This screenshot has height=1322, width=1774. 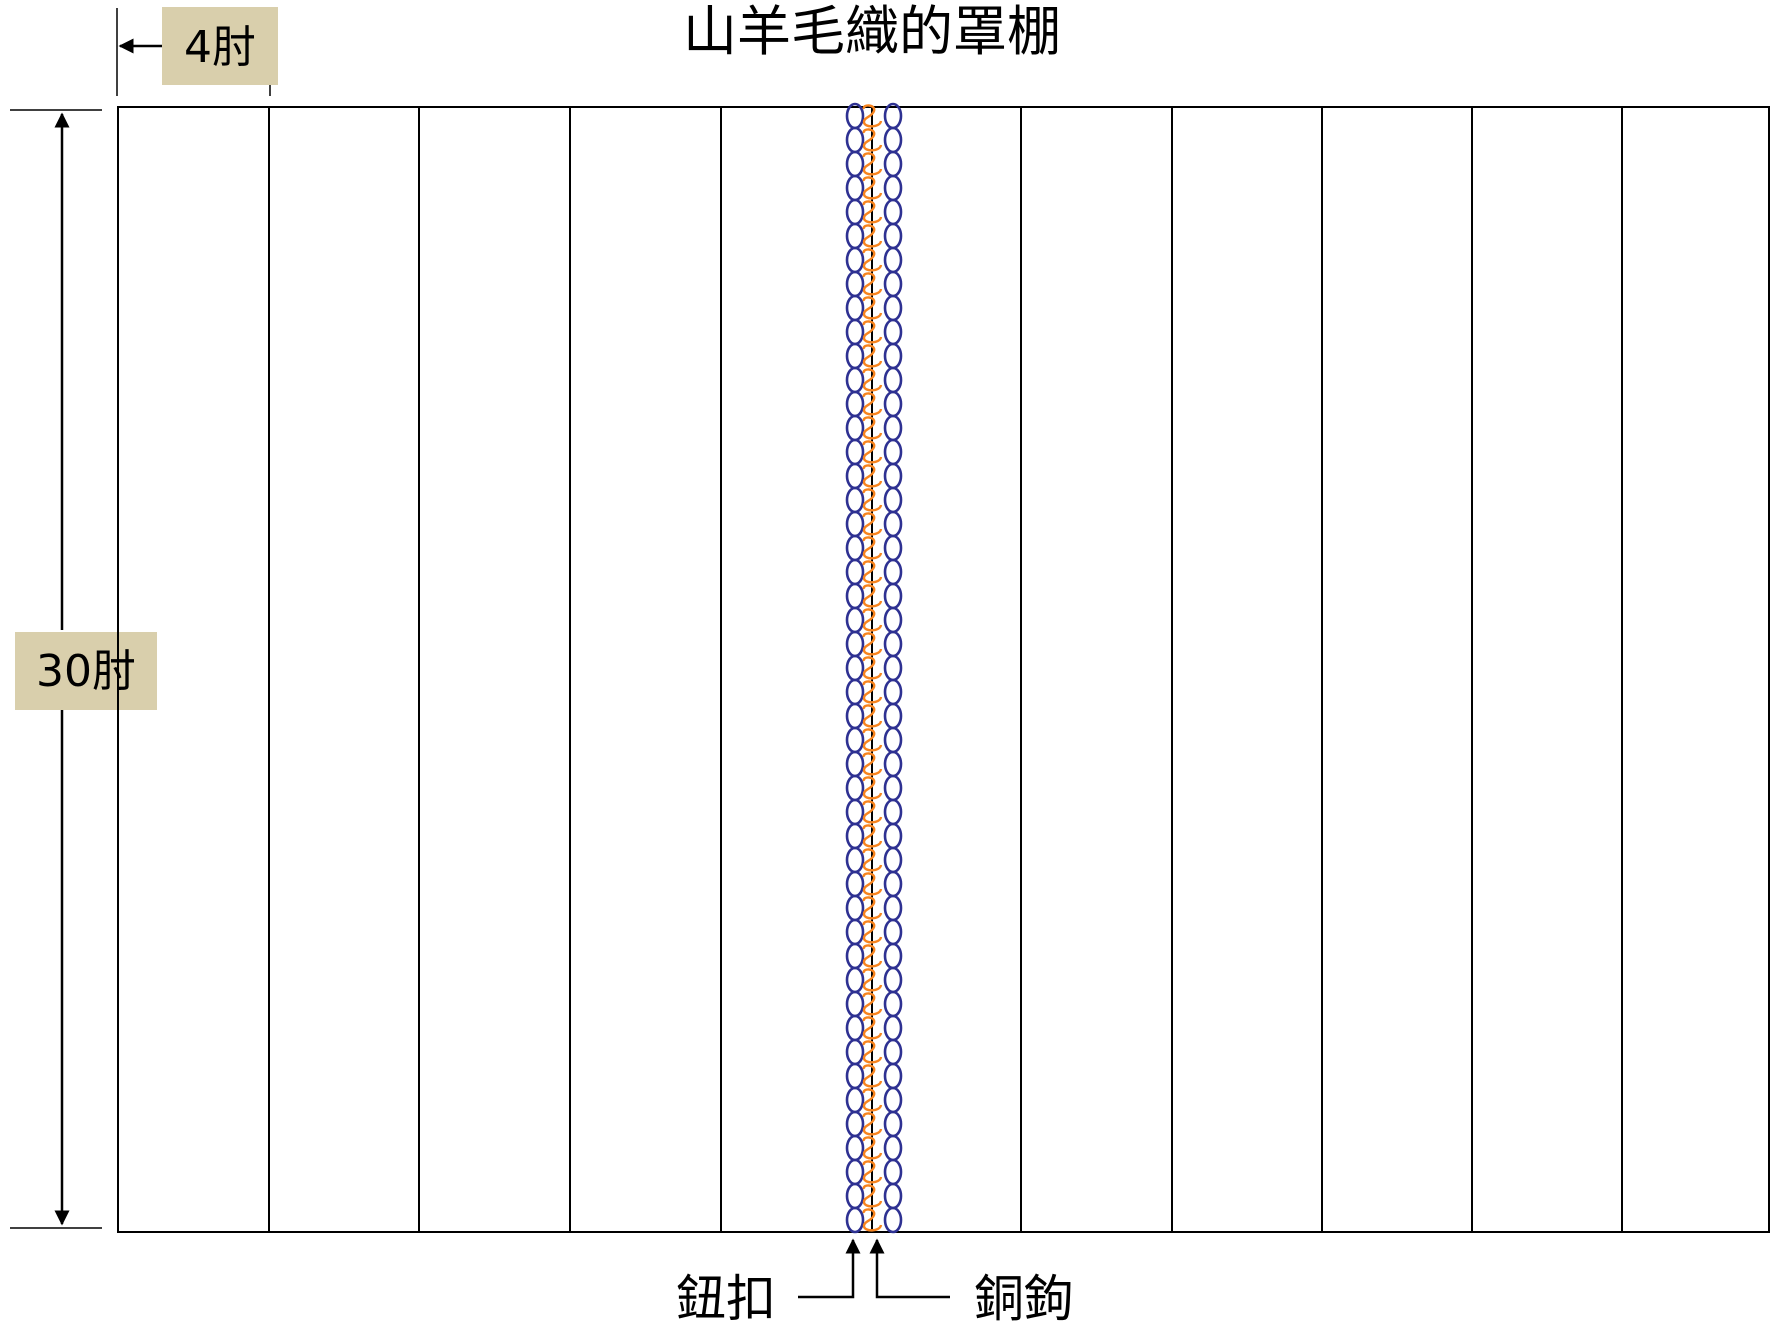 What do you see at coordinates (909, 1268) in the screenshot?
I see `callout-clasps-leader` at bounding box center [909, 1268].